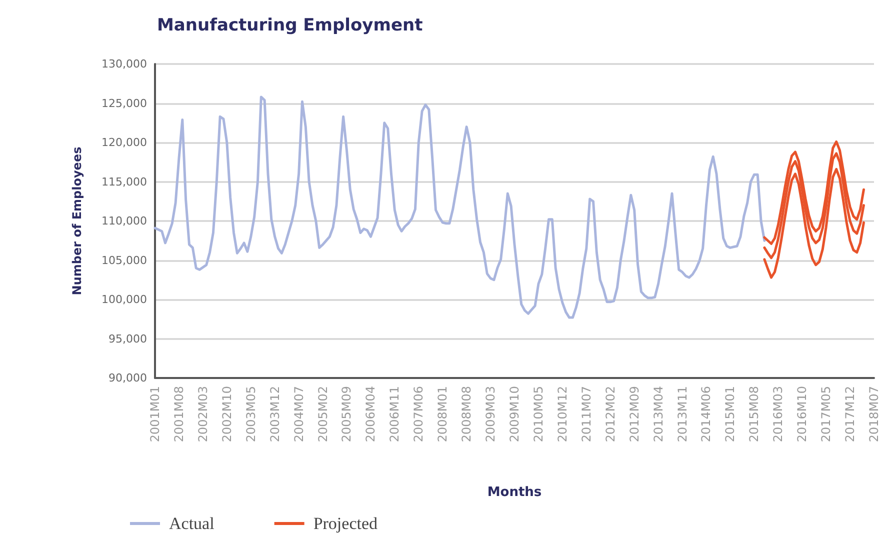 This screenshot has height=539, width=886. I want to click on legend-label: Actual, so click(192, 523).